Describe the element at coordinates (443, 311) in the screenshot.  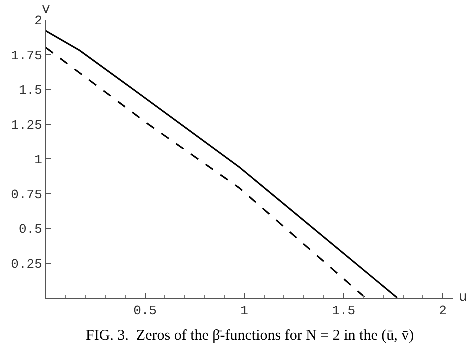
I see `x-tick-label: 2` at that location.